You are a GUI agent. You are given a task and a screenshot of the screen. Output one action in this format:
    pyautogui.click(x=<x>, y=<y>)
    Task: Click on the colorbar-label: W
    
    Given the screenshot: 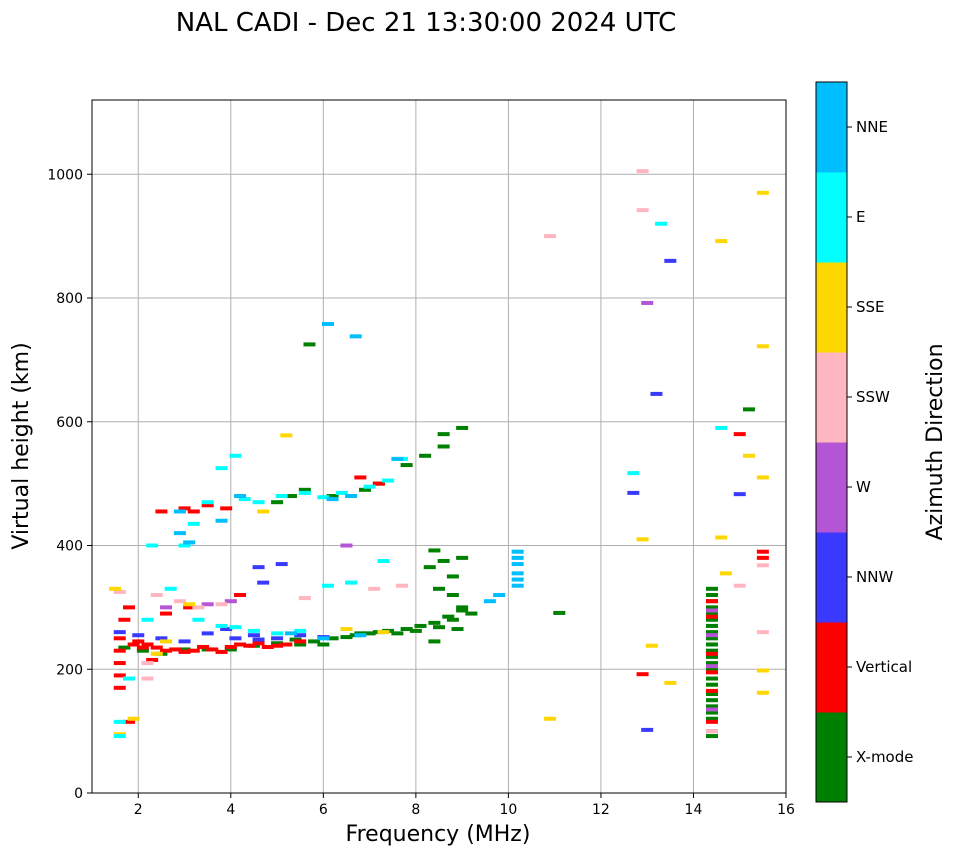 What is the action you would take?
    pyautogui.click(x=863, y=487)
    